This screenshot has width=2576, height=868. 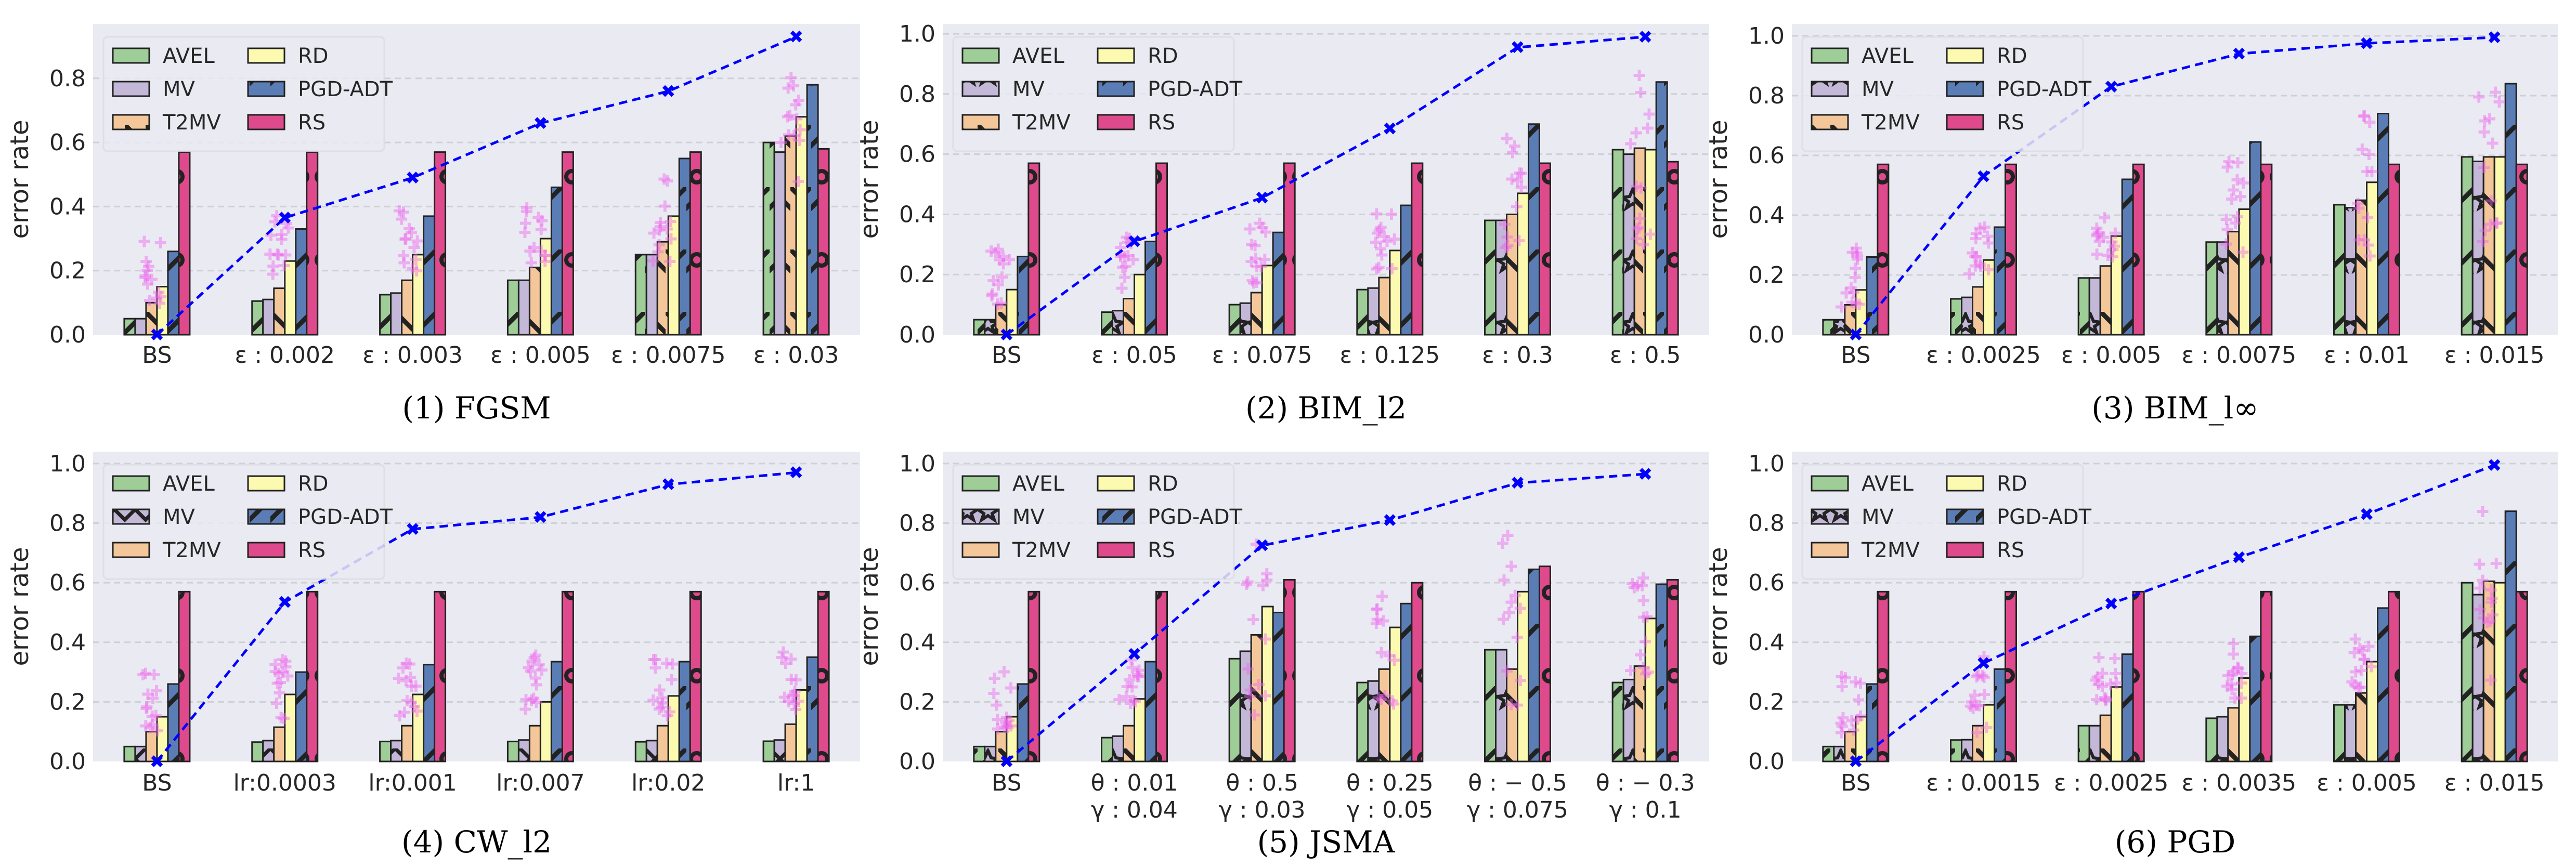 What do you see at coordinates (917, 523) in the screenshot?
I see `y-tick-label: 0.8` at bounding box center [917, 523].